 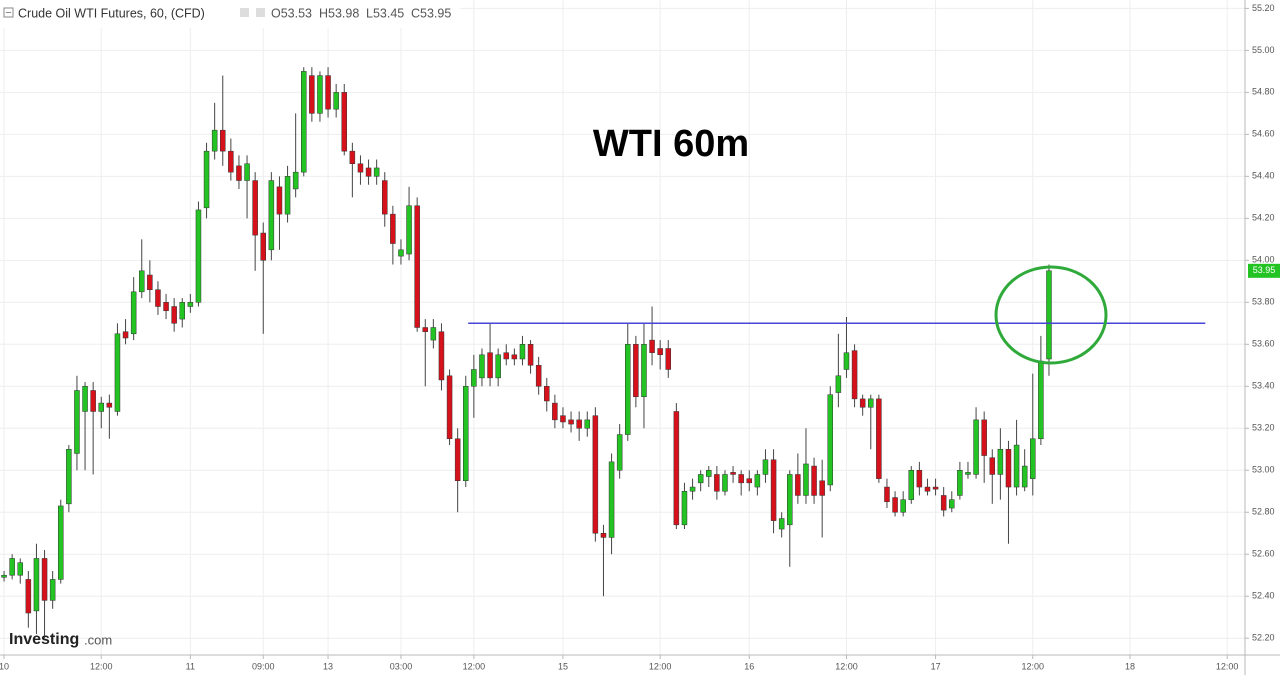 What do you see at coordinates (431, 13) in the screenshot?
I see `header-close: C53.95` at bounding box center [431, 13].